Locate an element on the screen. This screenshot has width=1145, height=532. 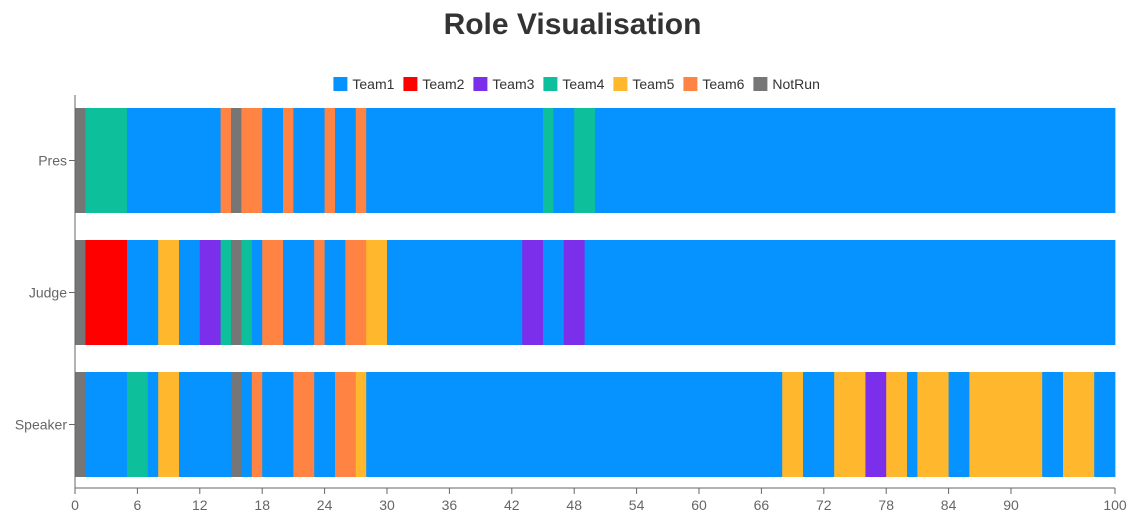
legend-swatch-team5 is located at coordinates (620, 84).